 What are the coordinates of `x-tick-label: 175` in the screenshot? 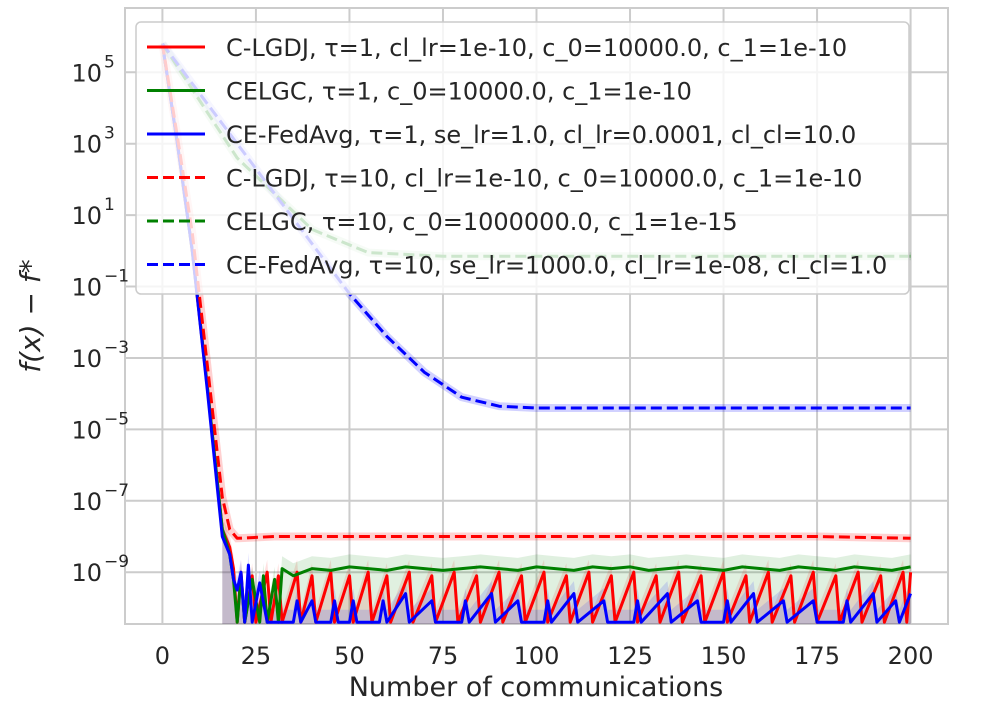 It's located at (817, 656).